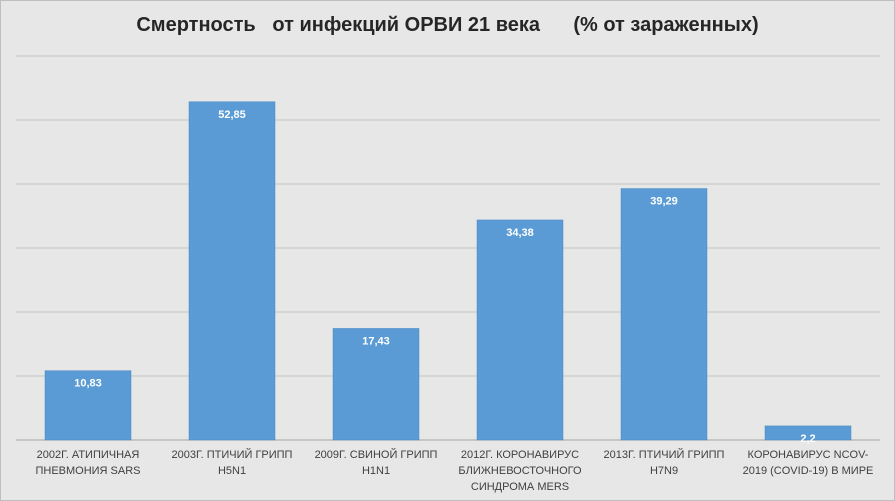 This screenshot has width=895, height=501. What do you see at coordinates (376, 463) in the screenshot?
I see `category-label: 2009г. Свиной грипп H1N1` at bounding box center [376, 463].